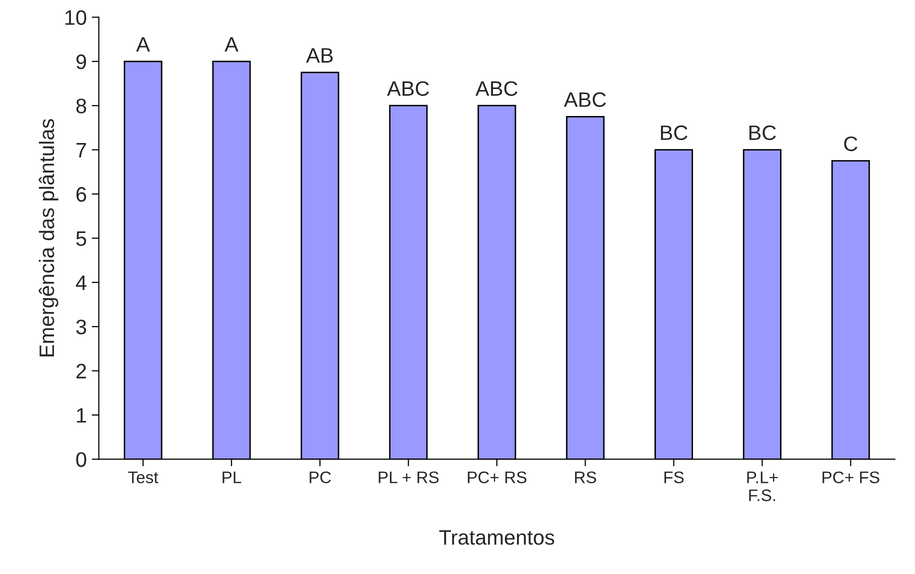 The height and width of the screenshot is (574, 915). What do you see at coordinates (48, 237) in the screenshot?
I see `y-axis-title: Emergência das plântulas` at bounding box center [48, 237].